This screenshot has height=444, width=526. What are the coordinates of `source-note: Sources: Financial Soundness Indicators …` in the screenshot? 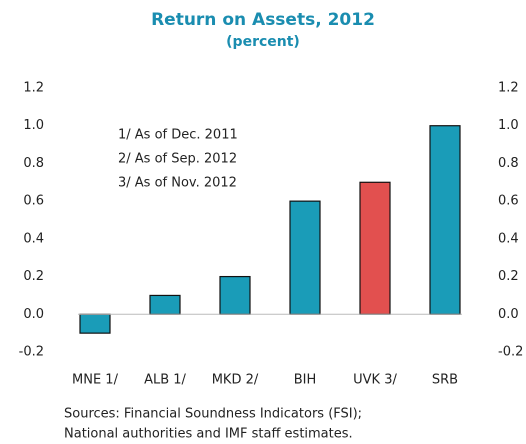 It's located at (213, 414).